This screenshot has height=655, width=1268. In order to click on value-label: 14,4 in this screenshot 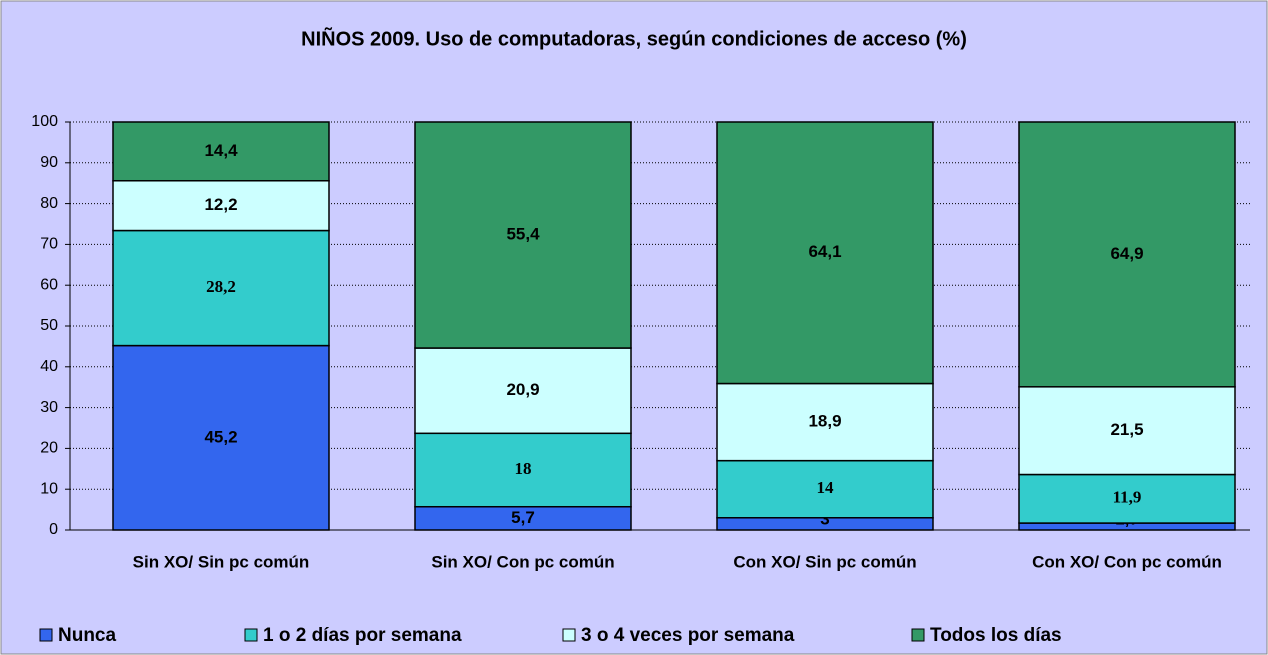, I will do `click(221, 150)`.